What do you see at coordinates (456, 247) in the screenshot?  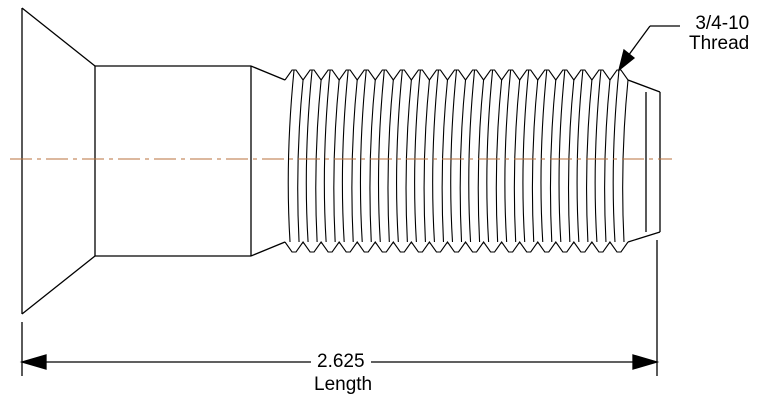 I see `thread-bottom-profile` at bounding box center [456, 247].